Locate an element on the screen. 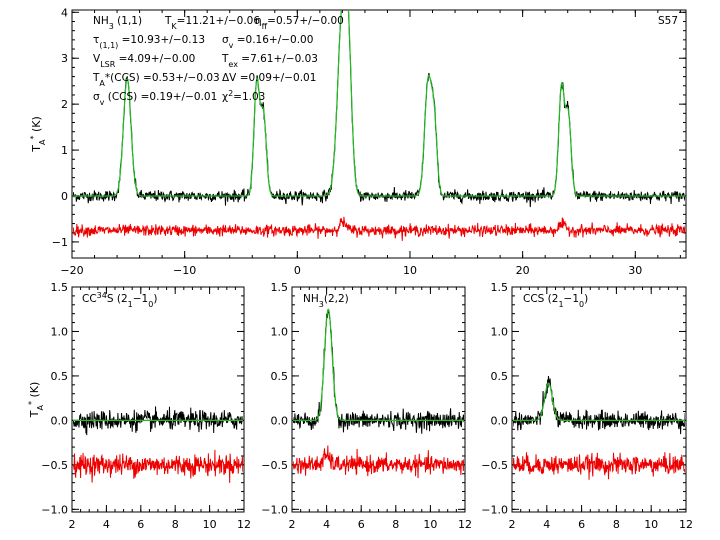  source-label: S57 is located at coordinates (668, 21).